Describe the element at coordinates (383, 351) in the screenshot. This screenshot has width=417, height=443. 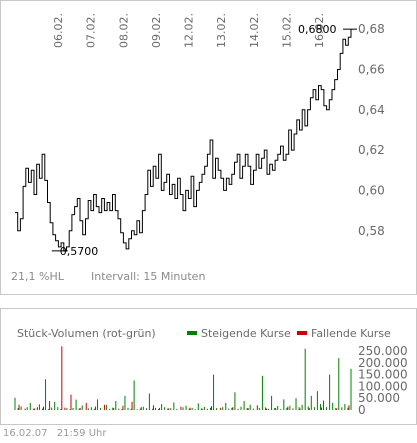
I see `volume-tick-label: 250.000` at that location.